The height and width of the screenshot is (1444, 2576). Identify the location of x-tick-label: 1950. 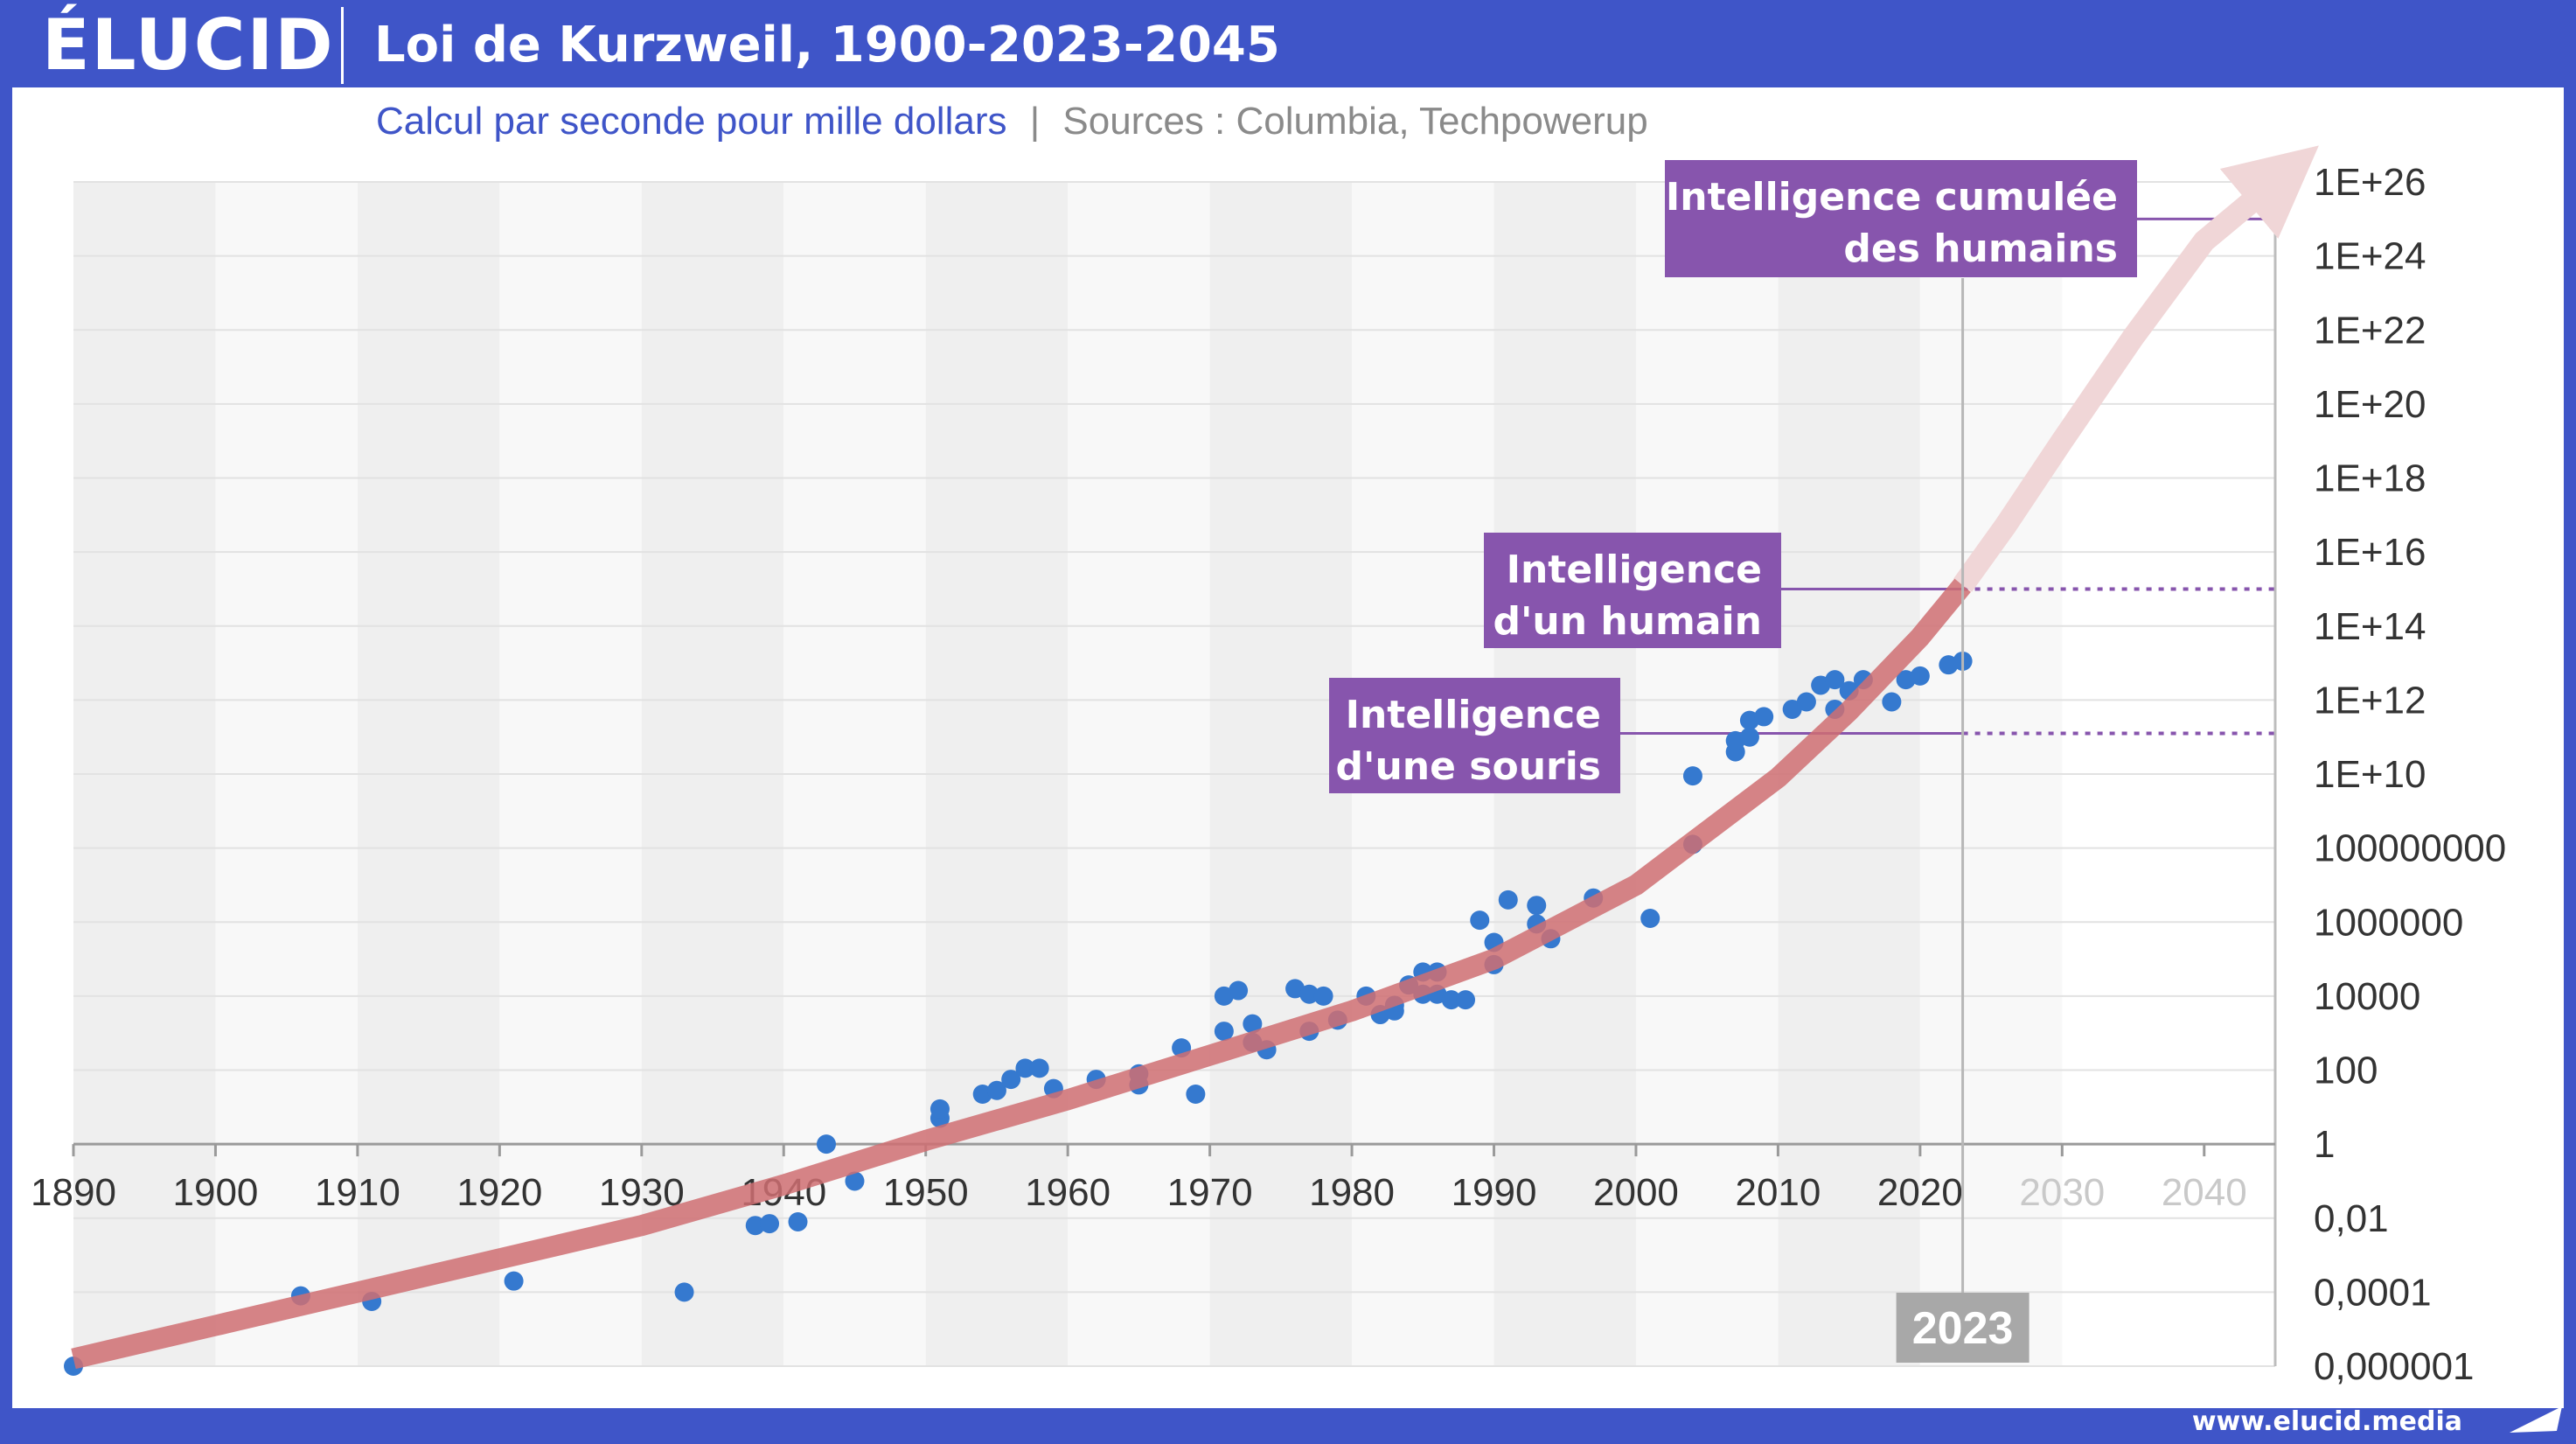
(926, 1192).